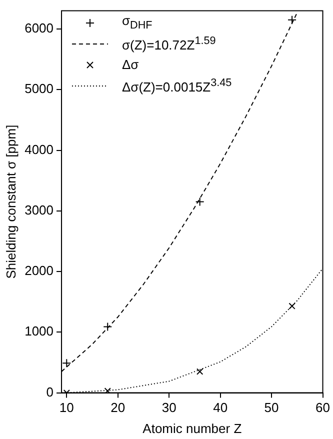 This screenshot has height=439, width=333. Describe the element at coordinates (10, 201) in the screenshot. I see `y-axis-title: Shielding constant σ [ppm]` at that location.